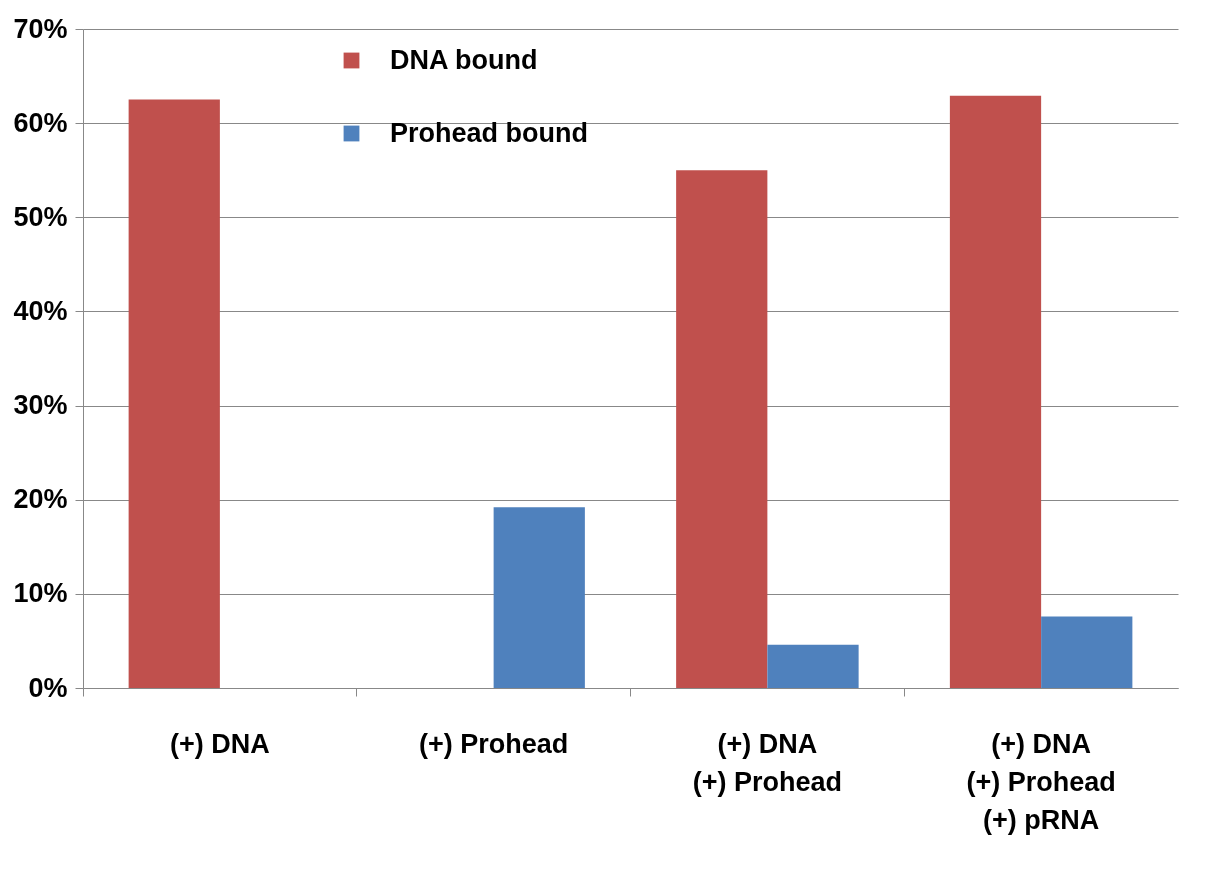  What do you see at coordinates (464, 59) in the screenshot?
I see `legend-label: DNA bound` at bounding box center [464, 59].